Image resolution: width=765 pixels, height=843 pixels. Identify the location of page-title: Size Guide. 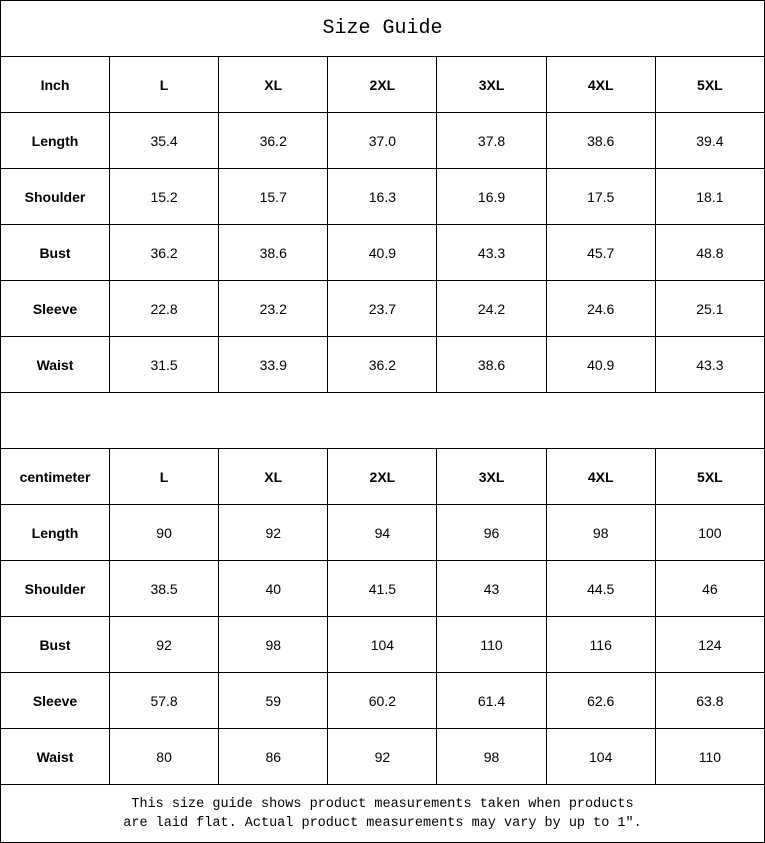
(382, 28).